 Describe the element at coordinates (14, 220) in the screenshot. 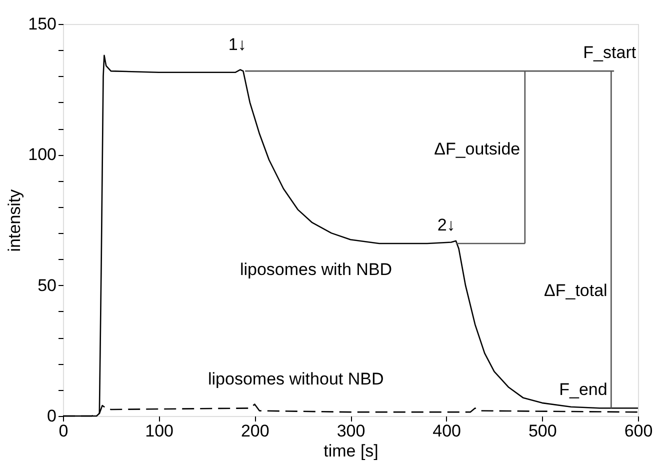

I see `y-axis-title: intensity` at that location.